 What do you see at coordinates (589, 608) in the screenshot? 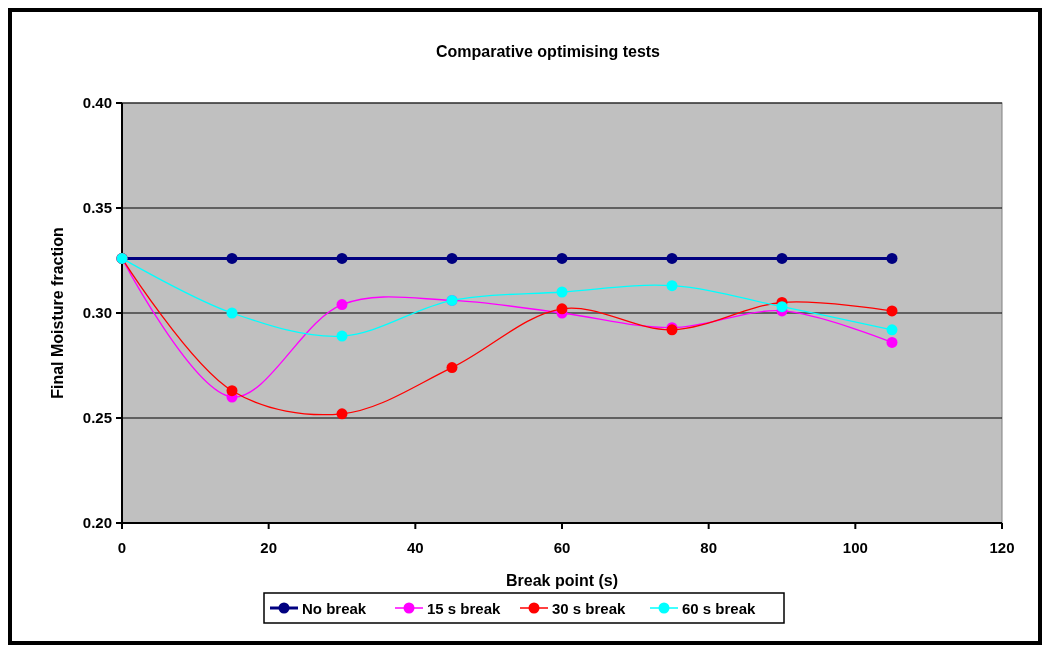
I see `legend-label: 30 s break` at bounding box center [589, 608].